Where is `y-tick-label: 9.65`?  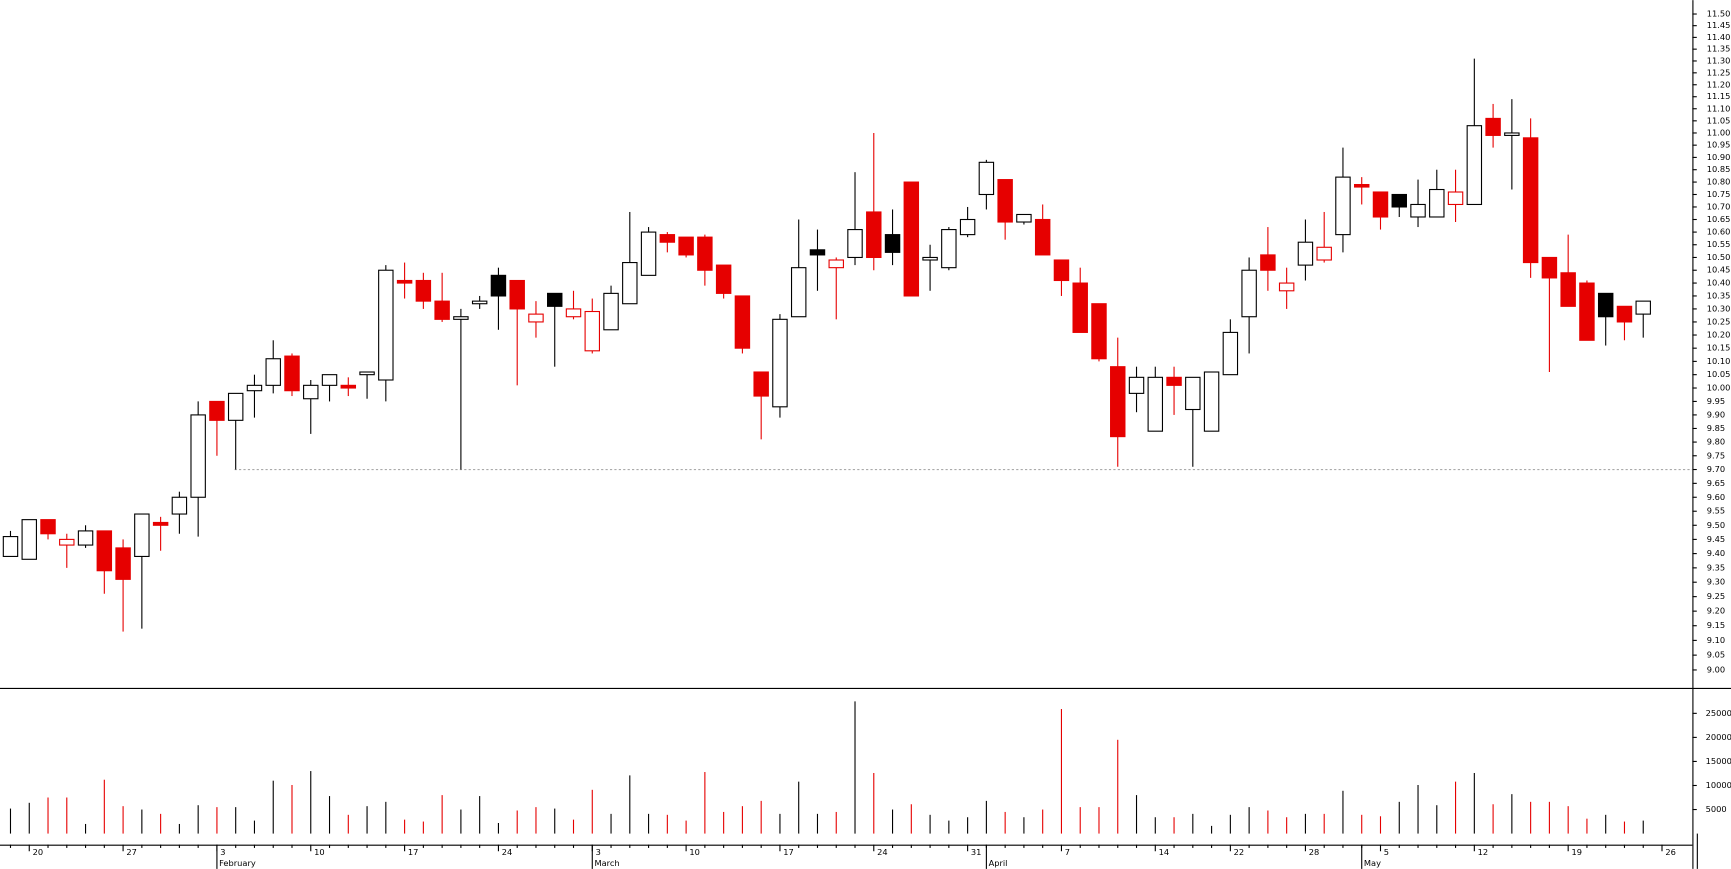
y-tick-label: 9.65 is located at coordinates (1716, 483).